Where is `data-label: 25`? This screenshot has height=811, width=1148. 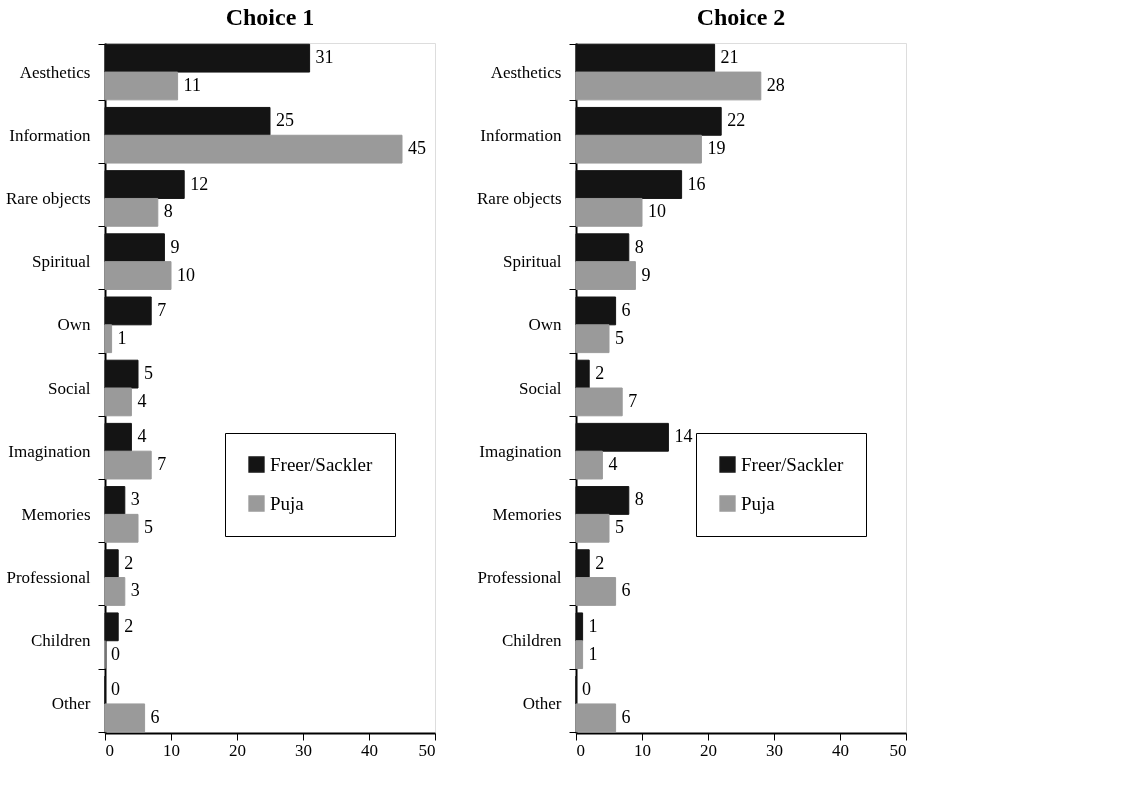 data-label: 25 is located at coordinates (285, 120).